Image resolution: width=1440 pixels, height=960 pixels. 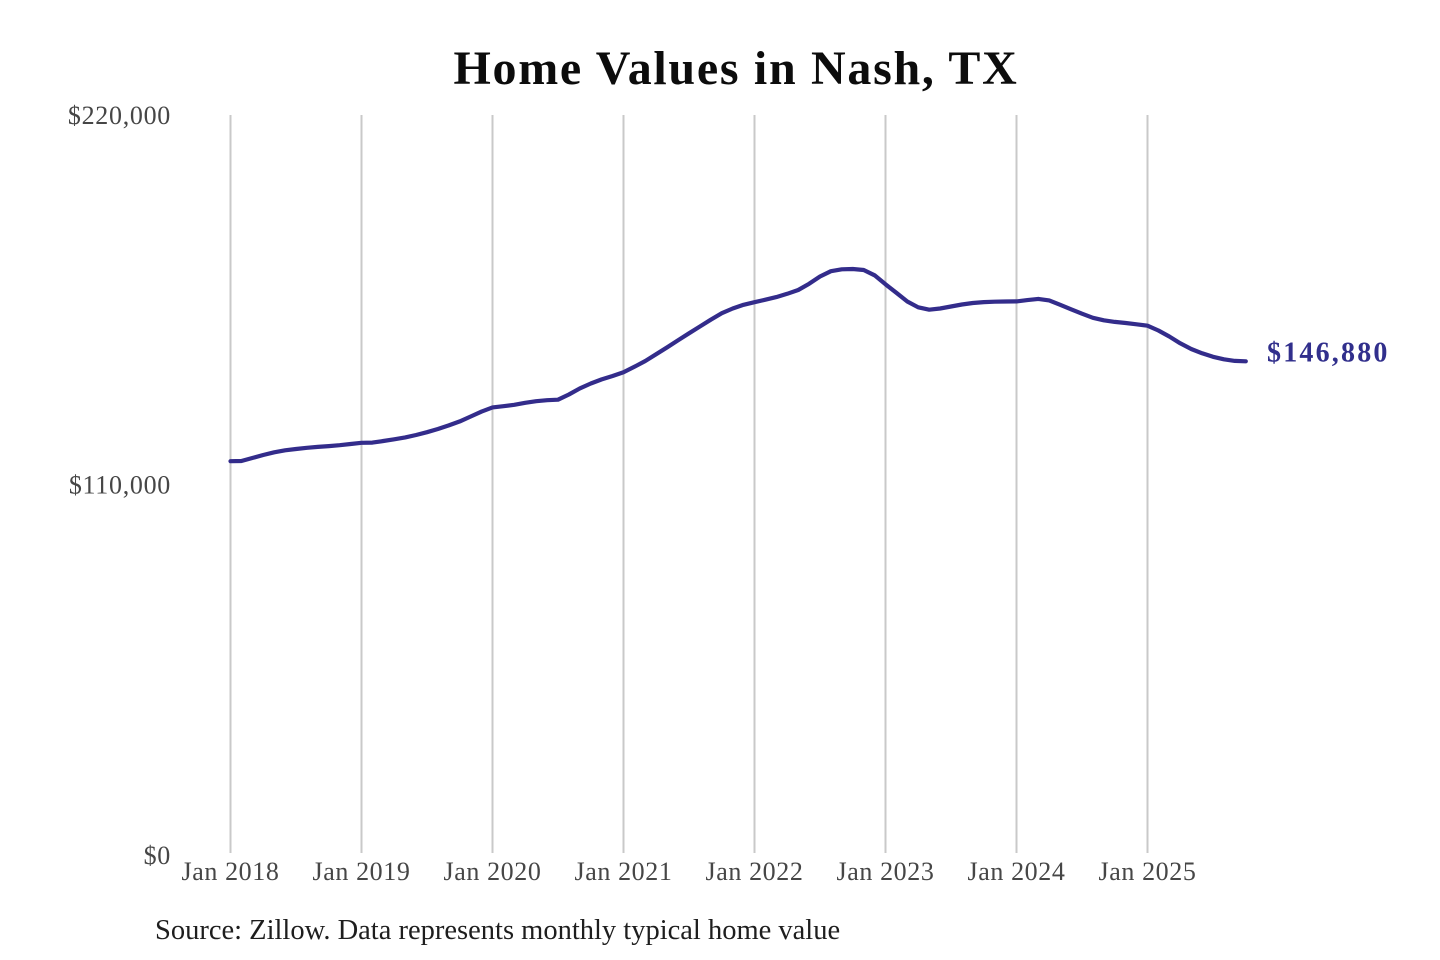 I want to click on svg-text: Jan 2024, so click(x=1017, y=871).